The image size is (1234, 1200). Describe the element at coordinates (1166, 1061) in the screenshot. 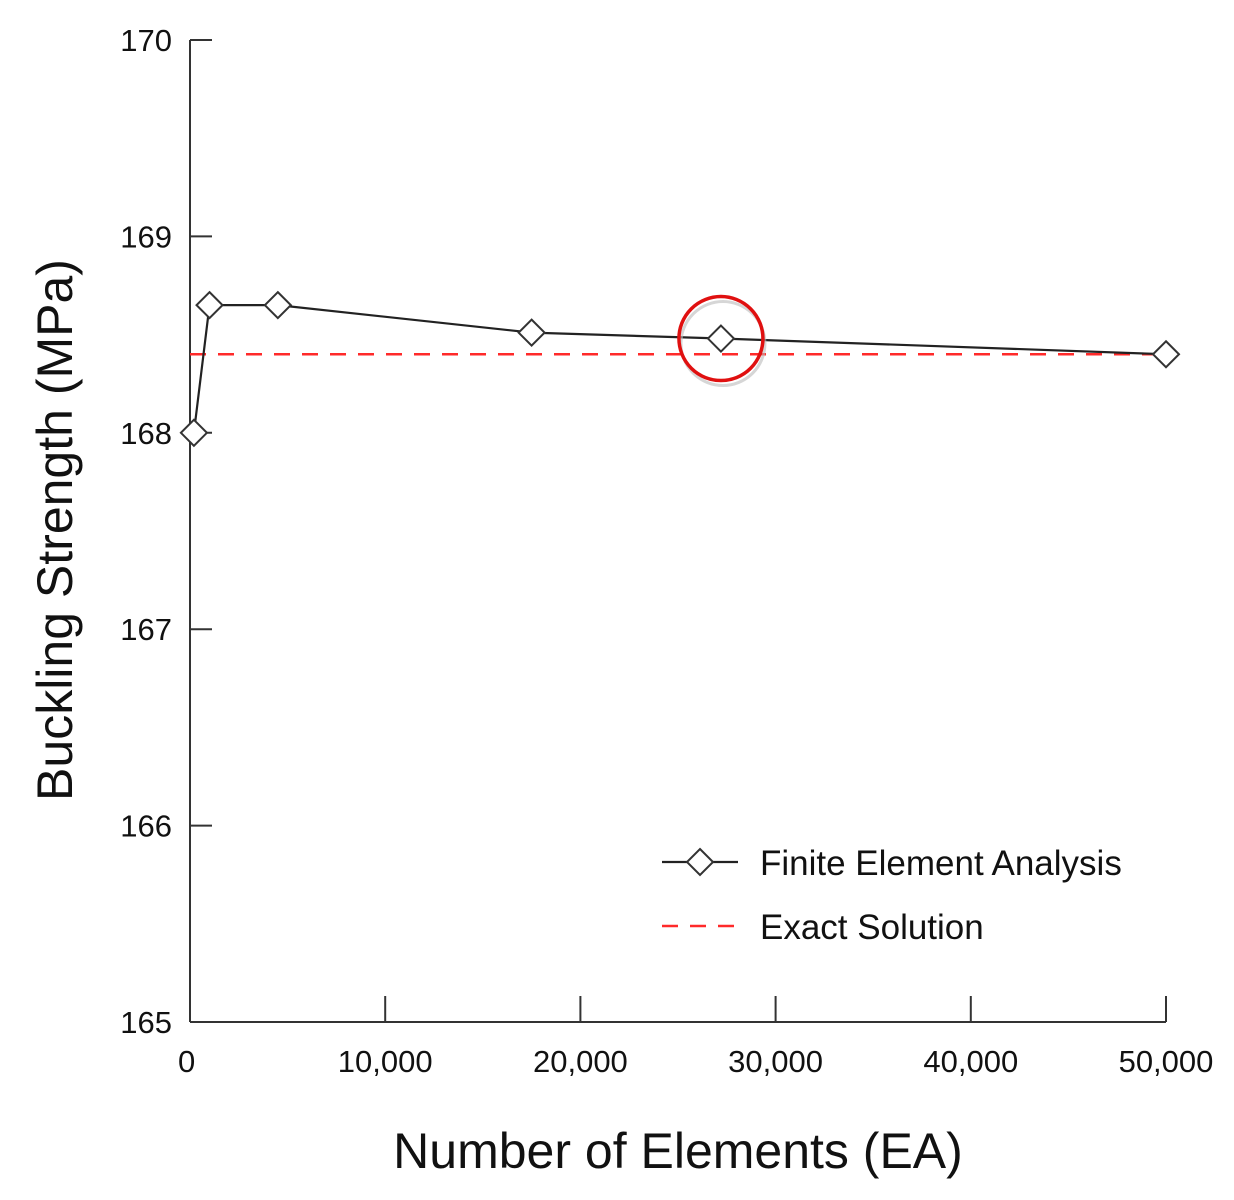

I see `x-tick-label: 50,000` at that location.